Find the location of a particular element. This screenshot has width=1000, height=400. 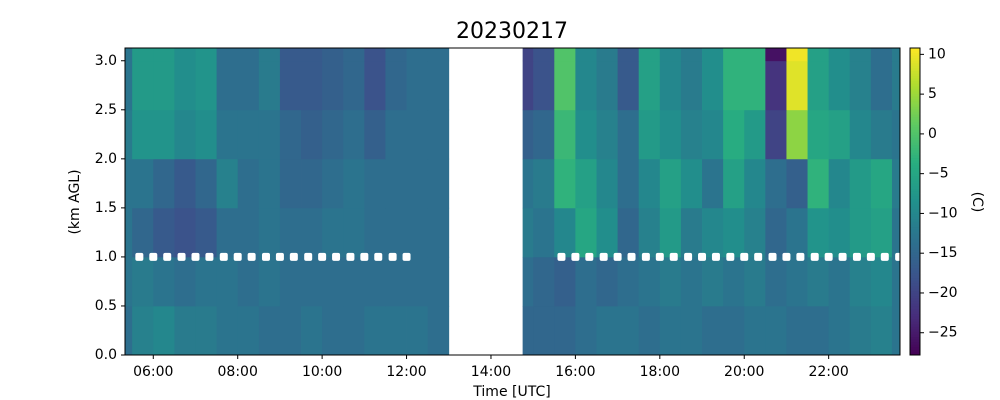

x-tick-label: 12:00 is located at coordinates (406, 372).